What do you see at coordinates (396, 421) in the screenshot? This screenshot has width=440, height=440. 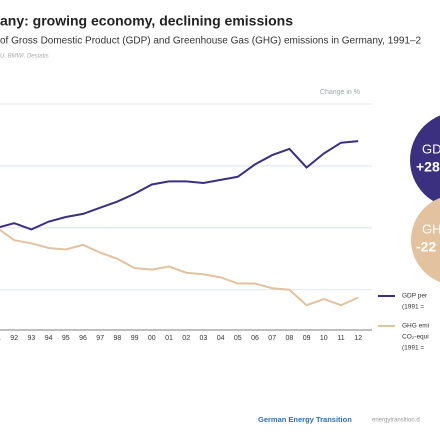 I see `footer-url: energytransition.d` at bounding box center [396, 421].